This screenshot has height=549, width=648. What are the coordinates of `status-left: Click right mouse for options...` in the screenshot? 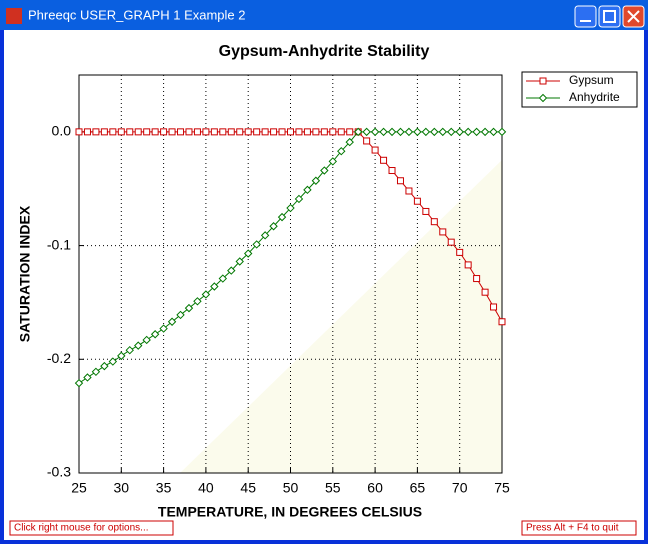 It's located at (81, 528).